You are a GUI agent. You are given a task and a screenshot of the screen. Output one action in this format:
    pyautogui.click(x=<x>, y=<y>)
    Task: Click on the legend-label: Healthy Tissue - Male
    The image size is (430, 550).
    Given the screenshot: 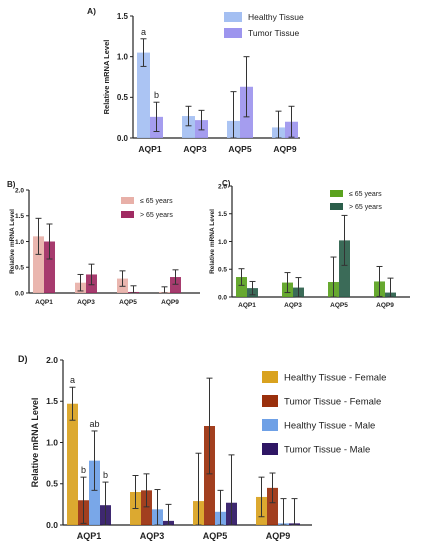 What is the action you would take?
    pyautogui.click(x=329, y=425)
    